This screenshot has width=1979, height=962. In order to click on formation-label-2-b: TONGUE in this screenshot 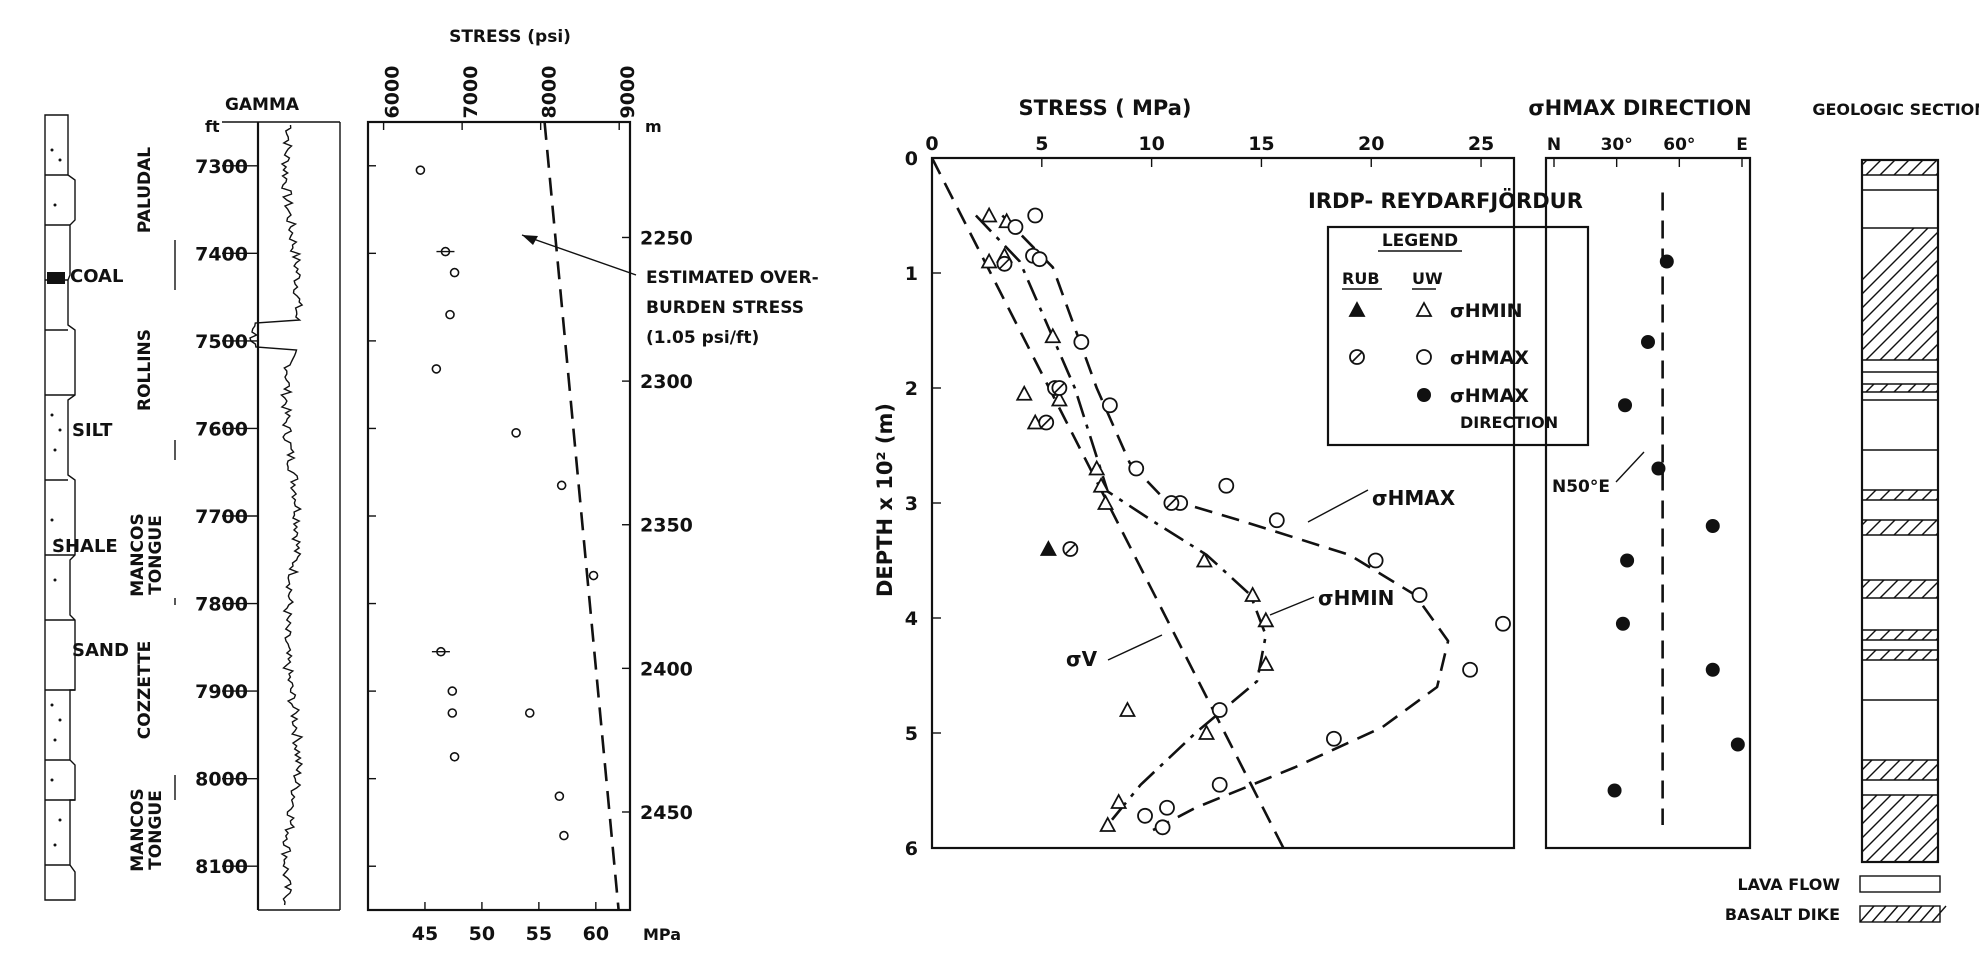, I will do `click(156, 555)`.